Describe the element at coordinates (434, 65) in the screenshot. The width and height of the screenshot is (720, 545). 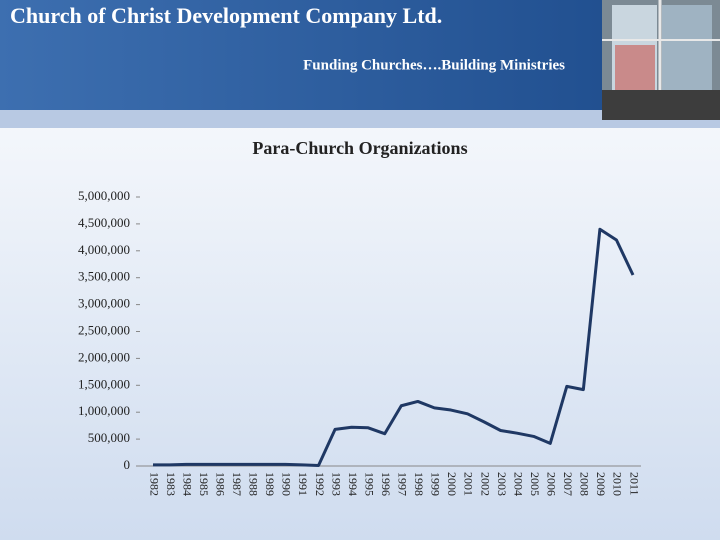
I see `header-subtitle: Funding Churches….Building Ministries` at that location.